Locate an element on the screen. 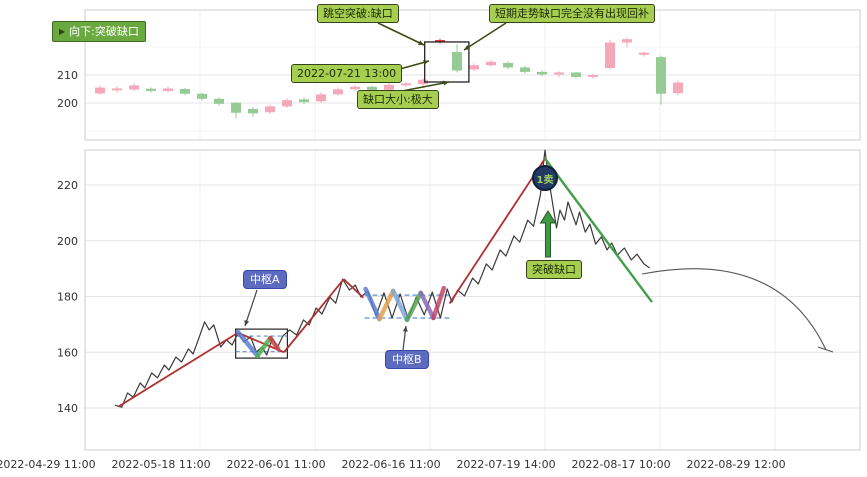 This screenshot has height=477, width=867. gap-not-filled-note: 短期走势缺口完全没有出现回补 is located at coordinates (572, 13).